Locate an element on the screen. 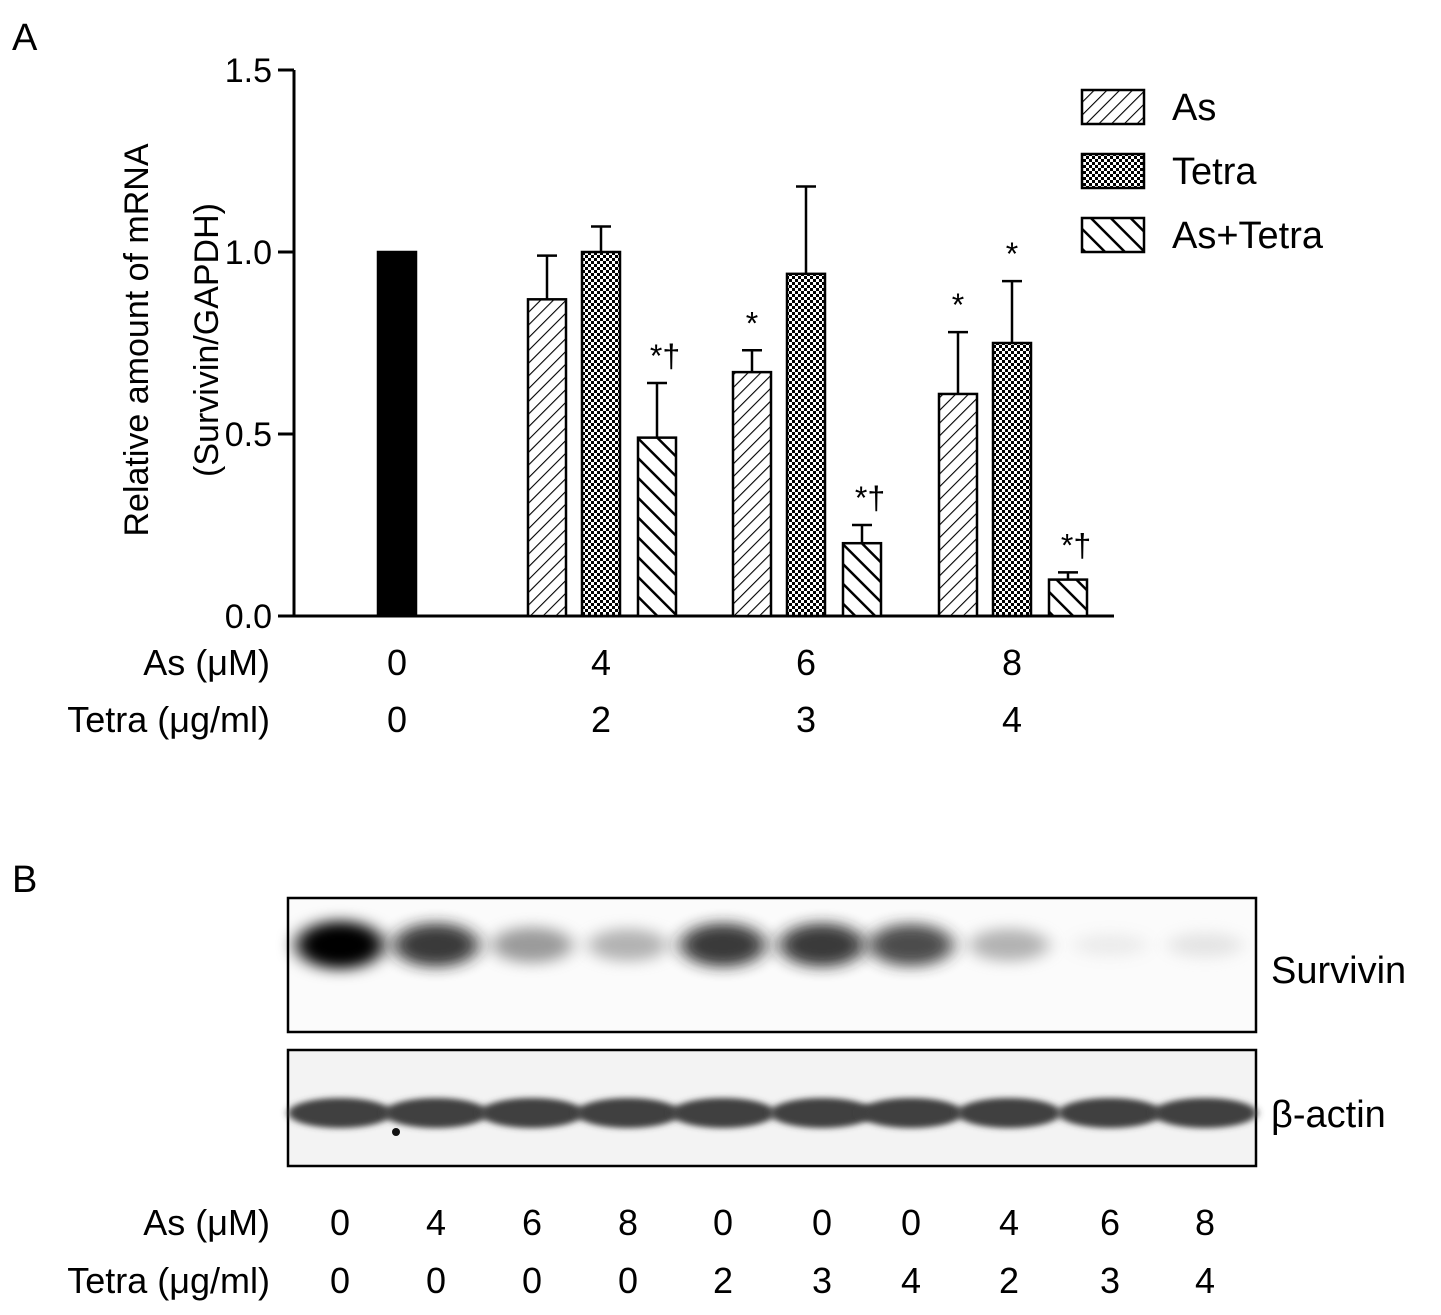 The width and height of the screenshot is (1441, 1315). legend-label: As is located at coordinates (1194, 108).